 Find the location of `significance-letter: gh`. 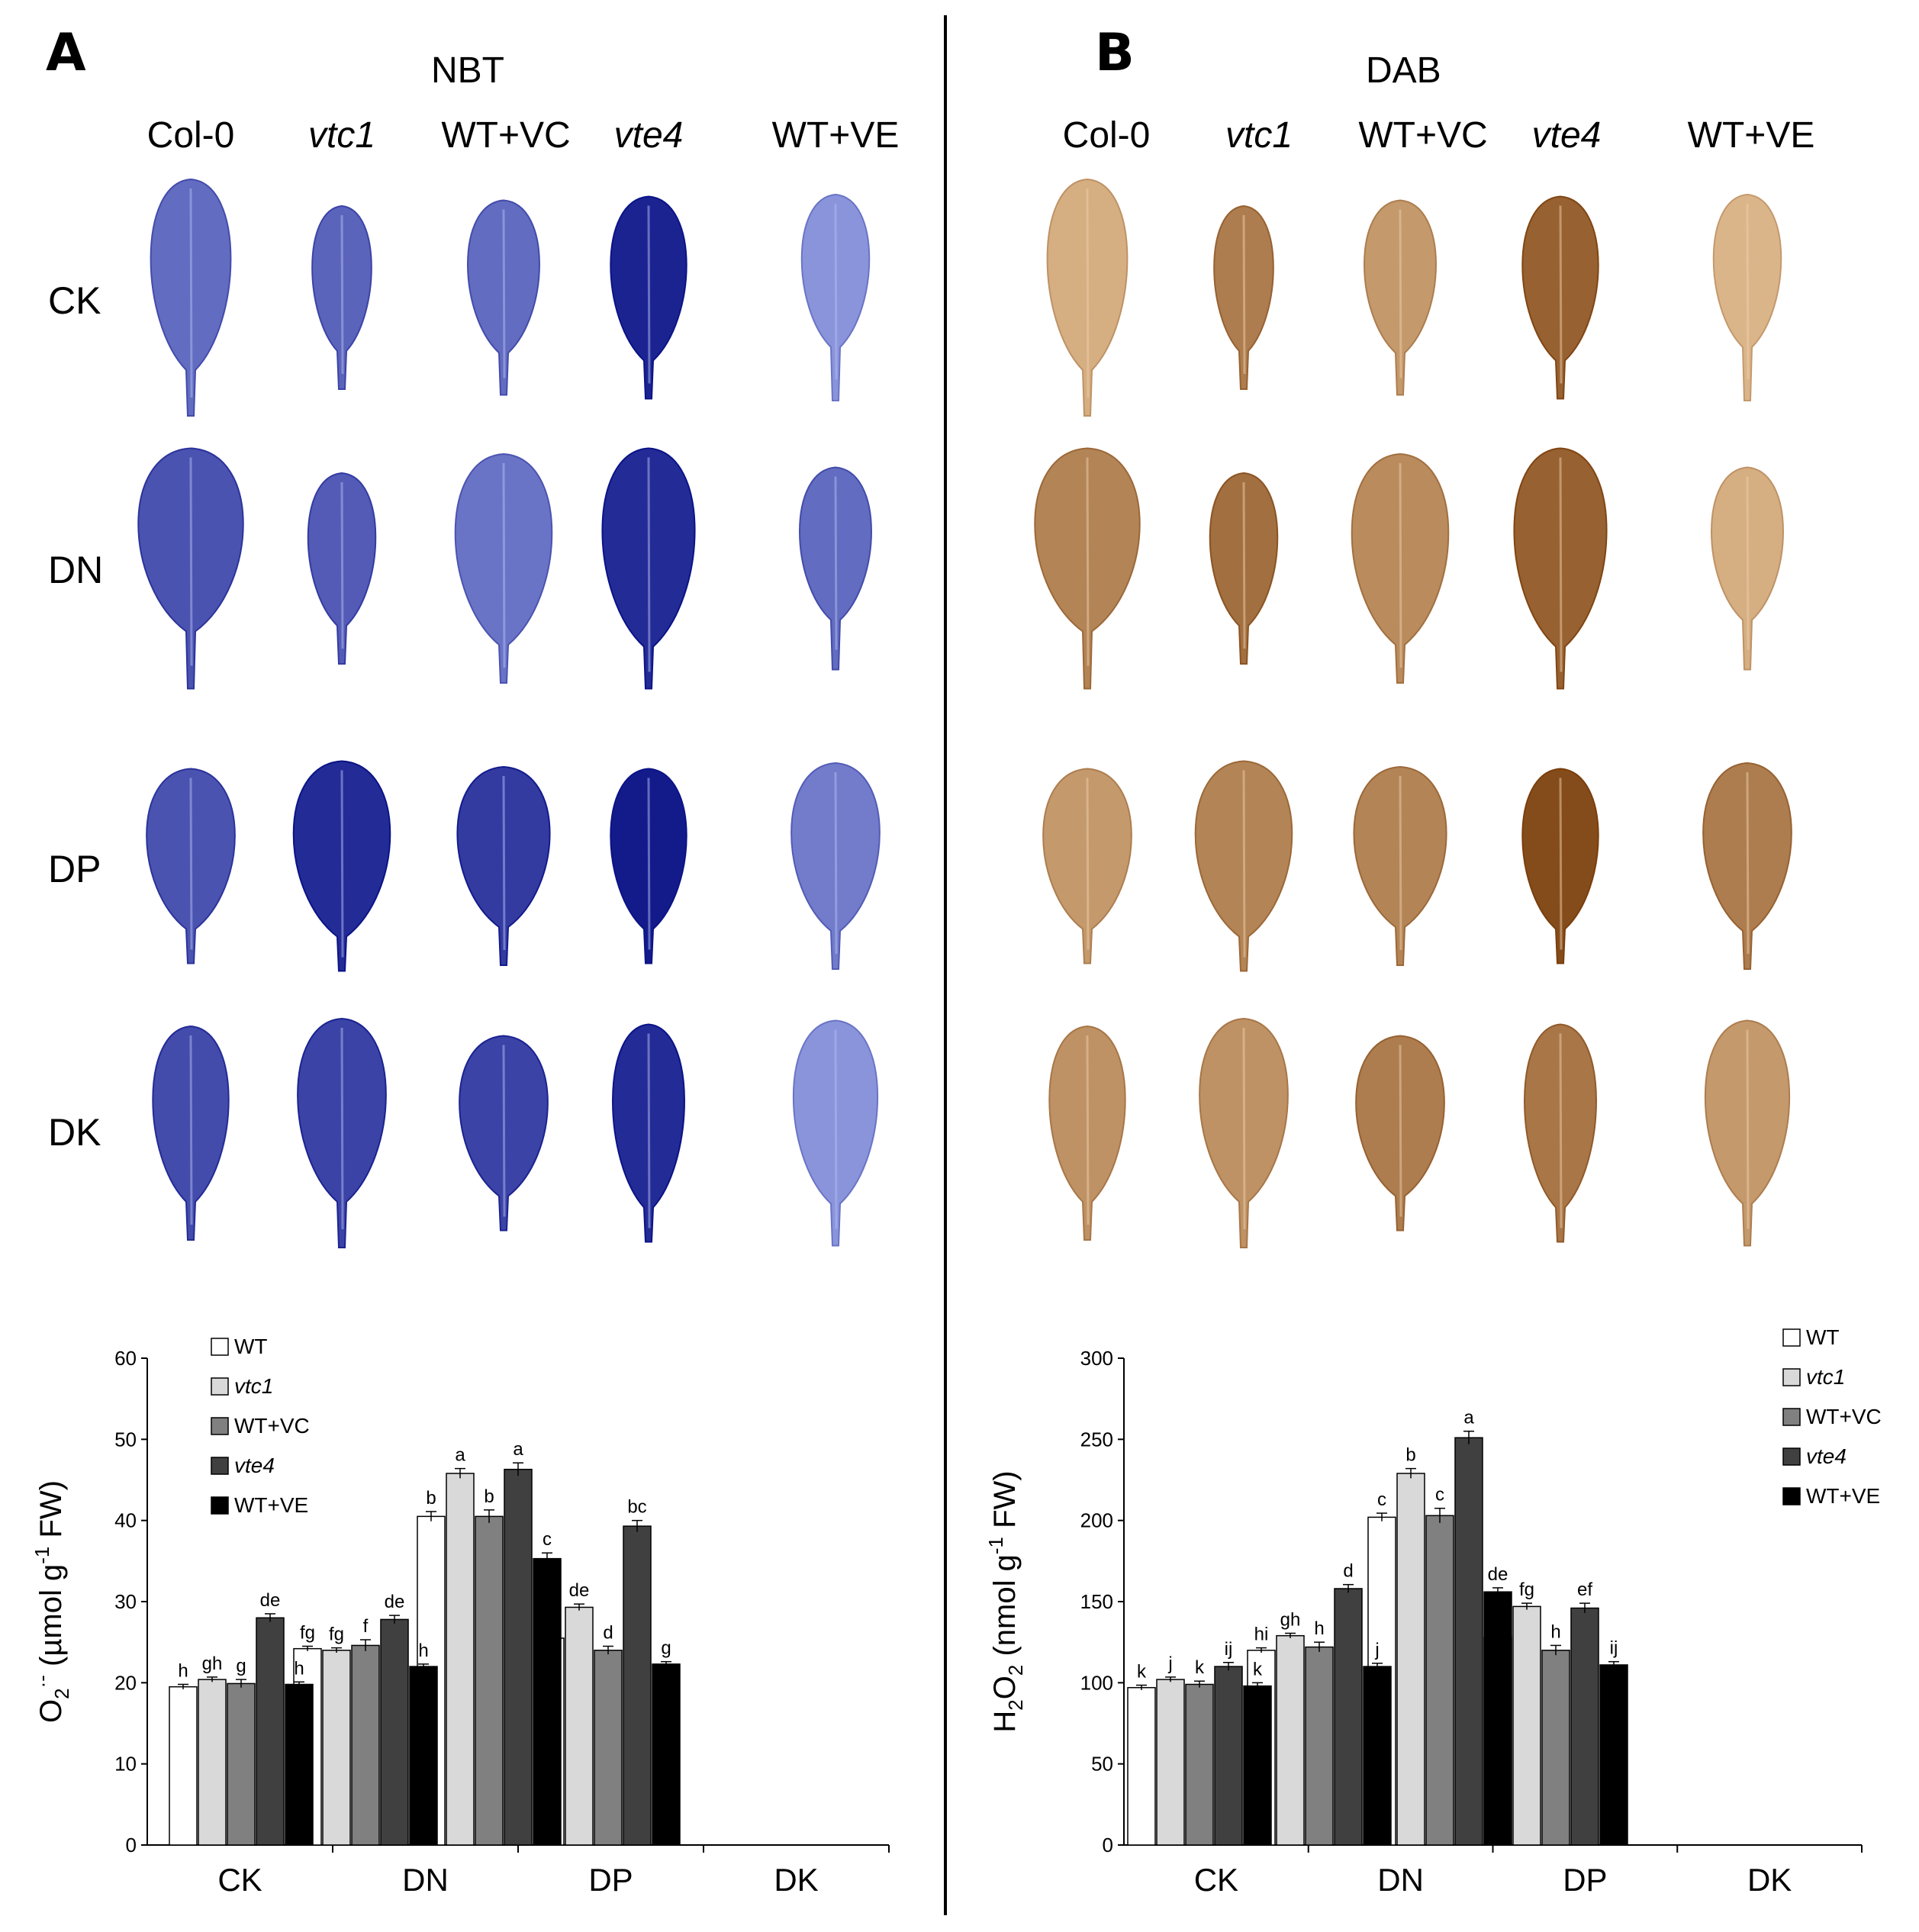

significance-letter: gh is located at coordinates (212, 1663).